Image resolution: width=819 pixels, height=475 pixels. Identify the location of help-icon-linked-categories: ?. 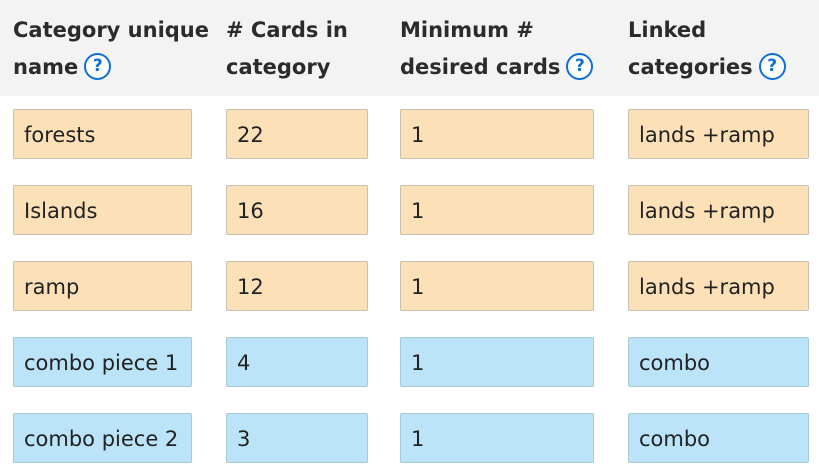
(772, 66).